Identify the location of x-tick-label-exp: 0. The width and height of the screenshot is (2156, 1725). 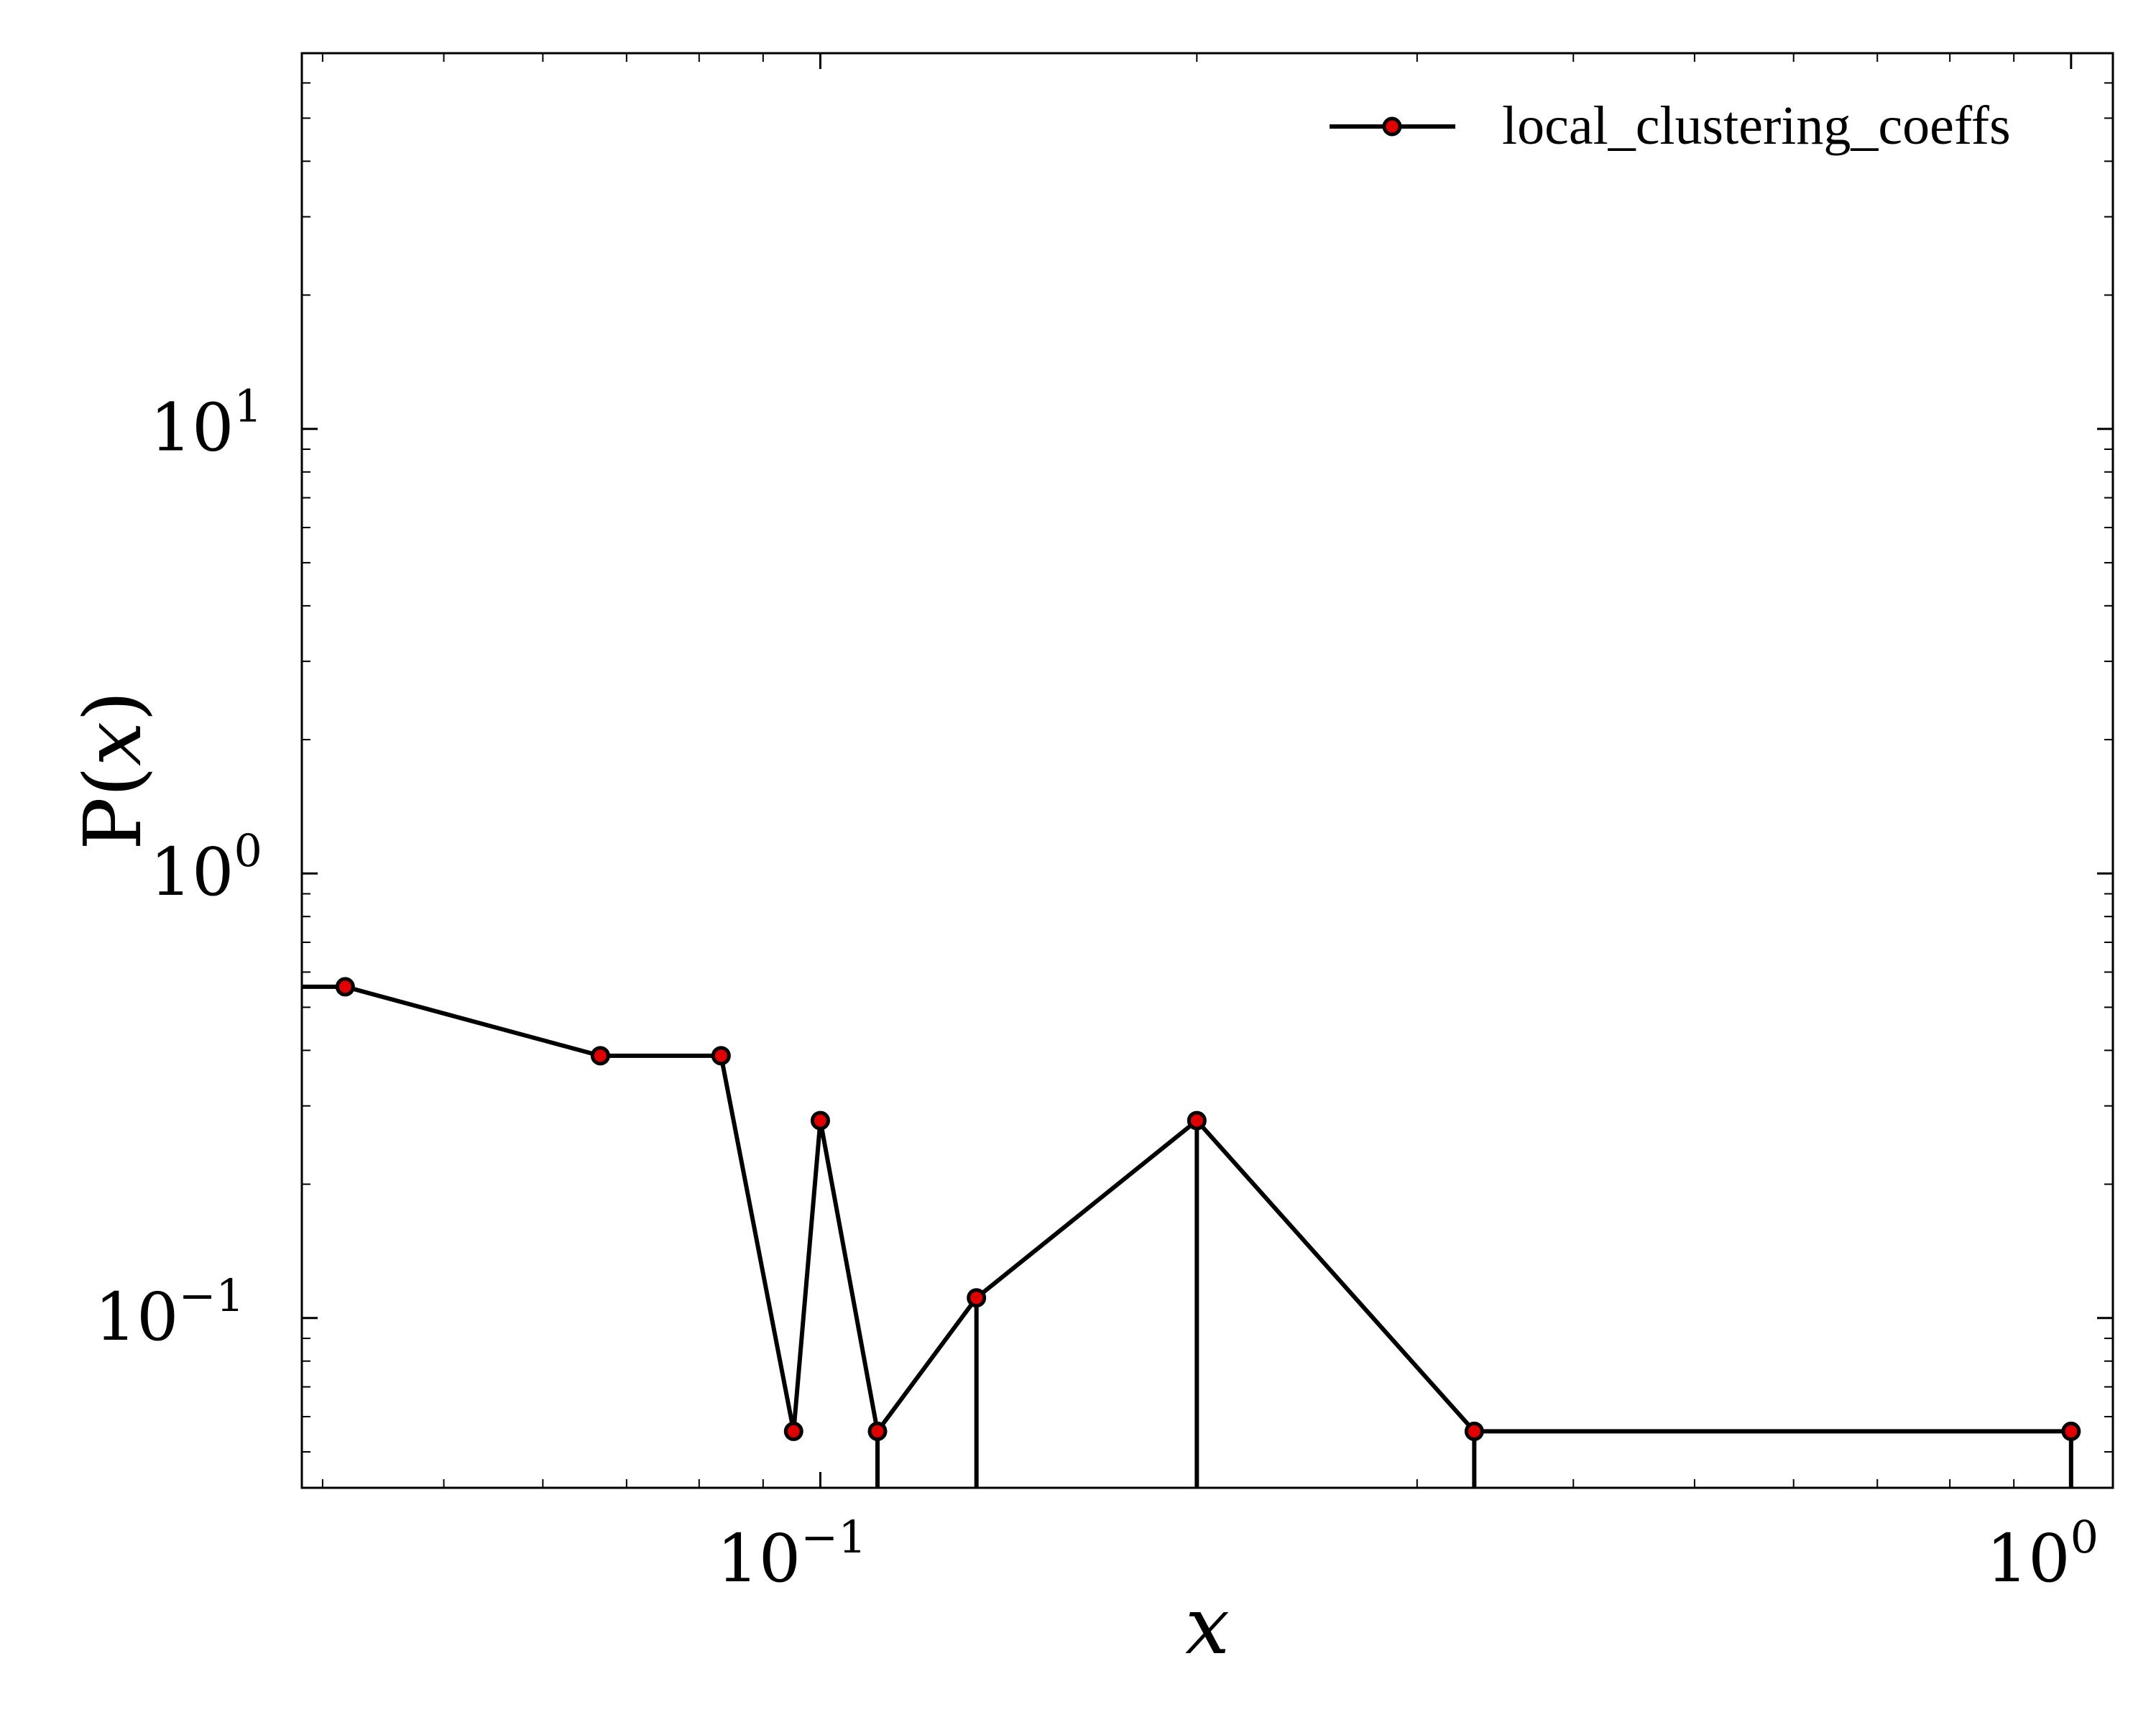
(2084, 1537).